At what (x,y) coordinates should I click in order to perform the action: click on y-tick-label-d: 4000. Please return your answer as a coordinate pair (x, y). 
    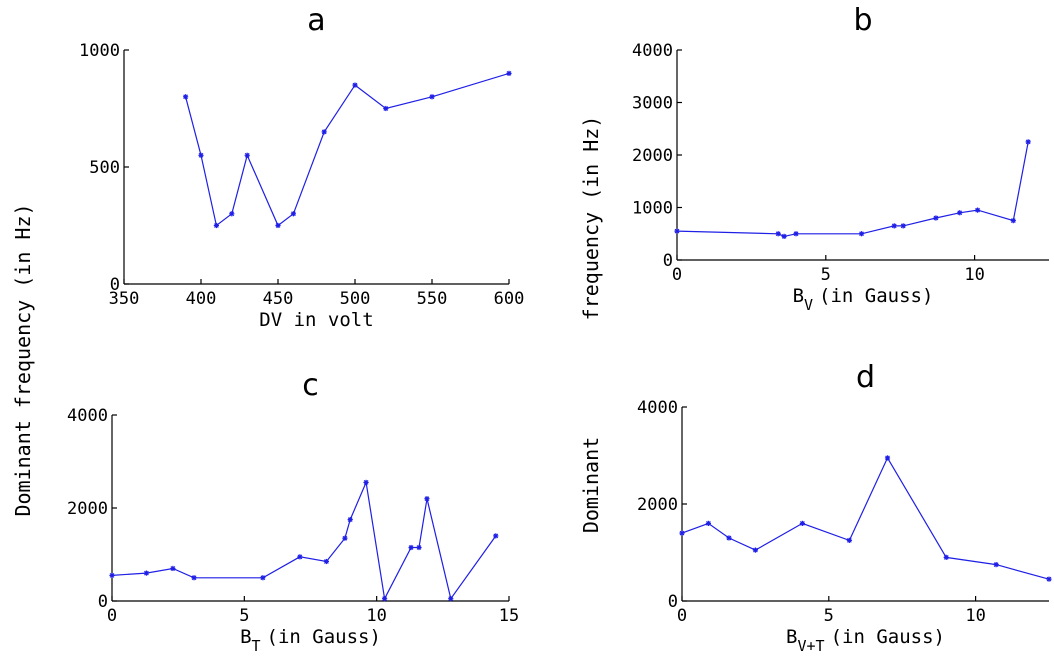
    Looking at the image, I should click on (657, 408).